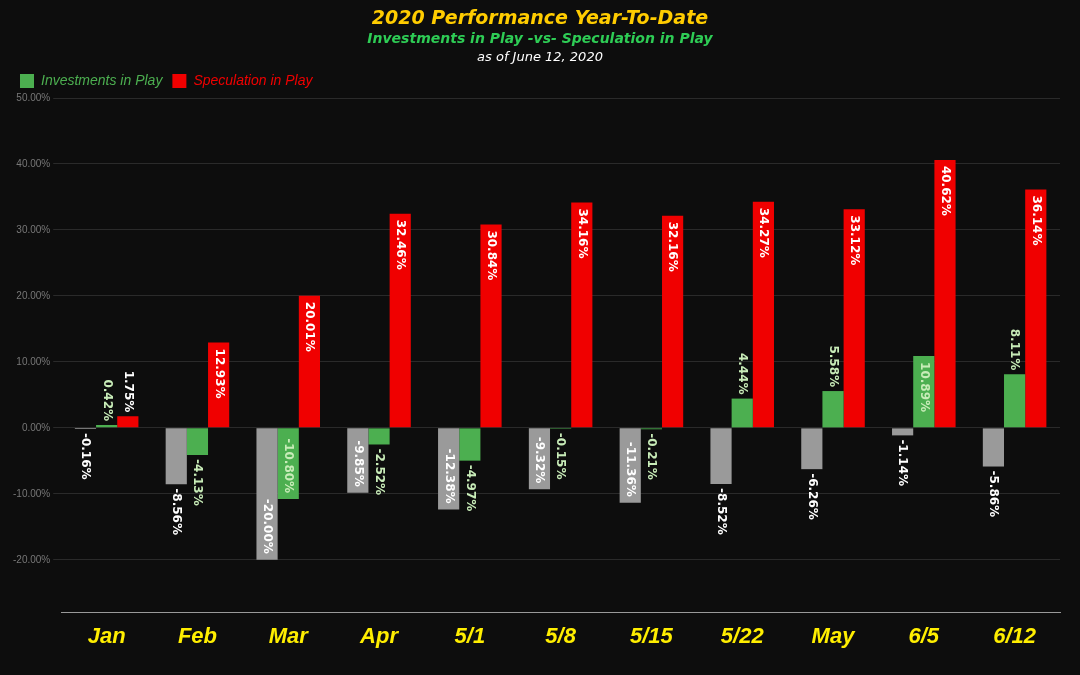 The width and height of the screenshot is (1080, 675). Describe the element at coordinates (310, 326) in the screenshot. I see `data-label: 20.01%` at that location.